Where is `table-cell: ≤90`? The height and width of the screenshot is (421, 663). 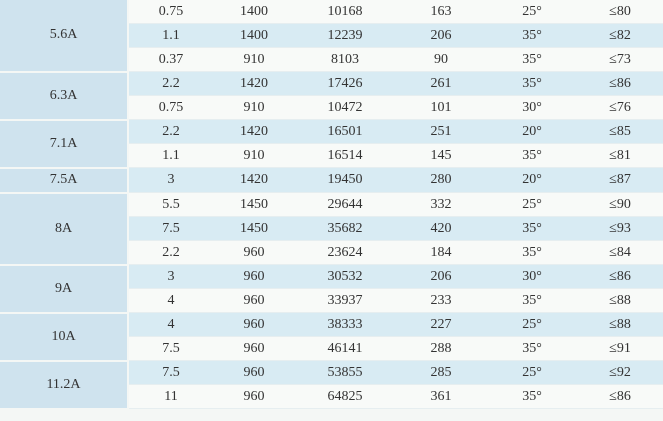 table-cell: ≤90 is located at coordinates (620, 204).